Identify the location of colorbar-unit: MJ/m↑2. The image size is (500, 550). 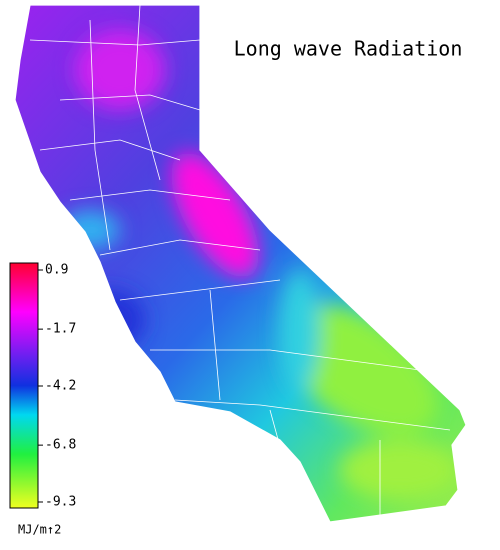
(39, 530).